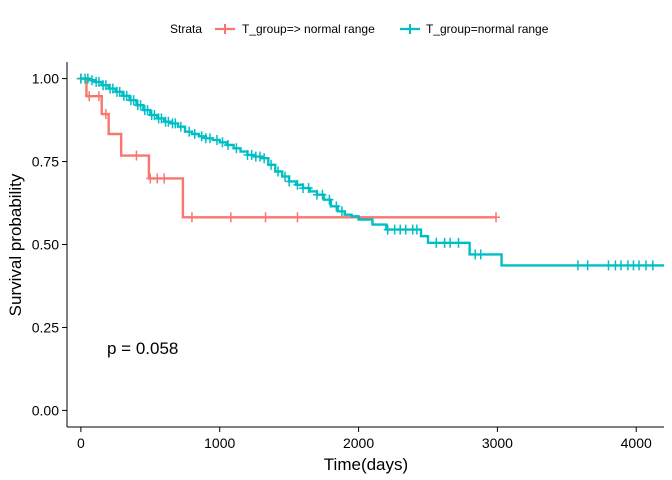 This screenshot has width=672, height=480. Describe the element at coordinates (15, 244) in the screenshot. I see `y-axis-label: Survival probability` at that location.